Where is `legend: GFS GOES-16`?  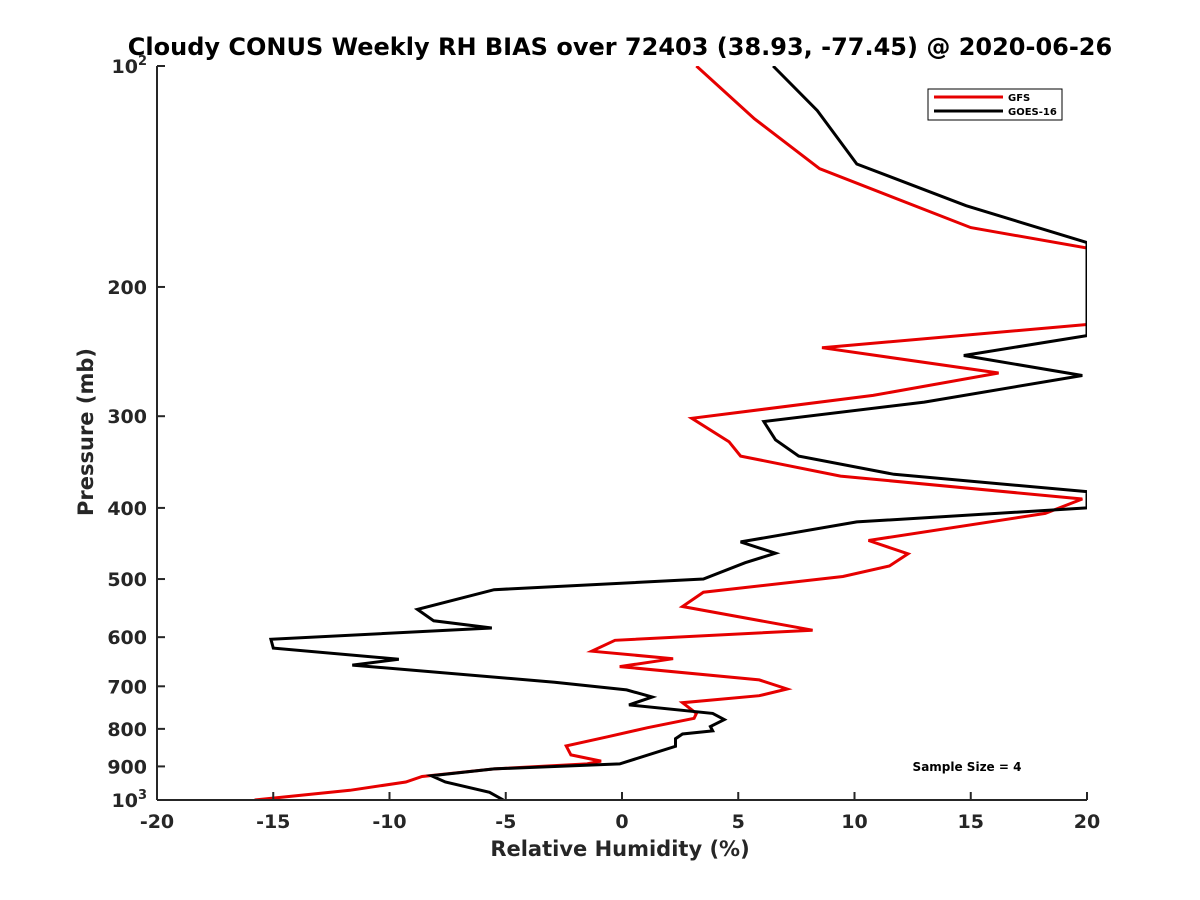
legend: GFS GOES-16 is located at coordinates (995, 104).